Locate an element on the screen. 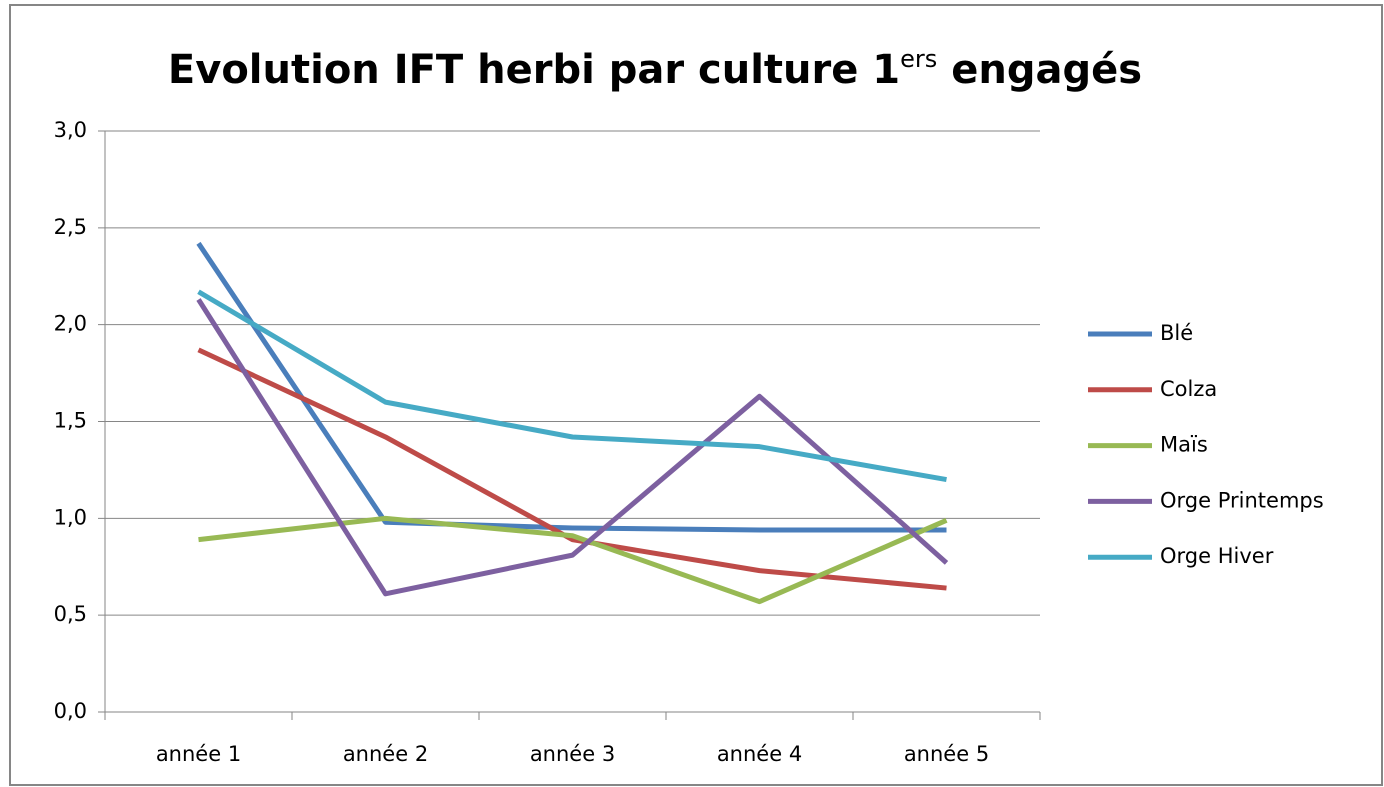 The width and height of the screenshot is (1384, 787). legend-label: Colza is located at coordinates (1188, 389).